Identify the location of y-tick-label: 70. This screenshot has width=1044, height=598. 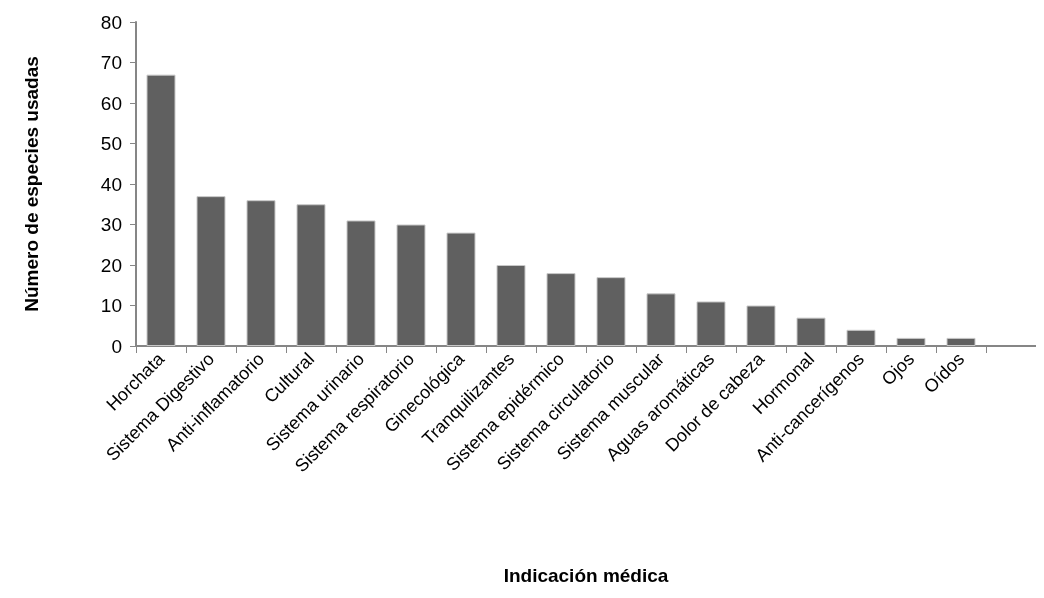
(111, 62).